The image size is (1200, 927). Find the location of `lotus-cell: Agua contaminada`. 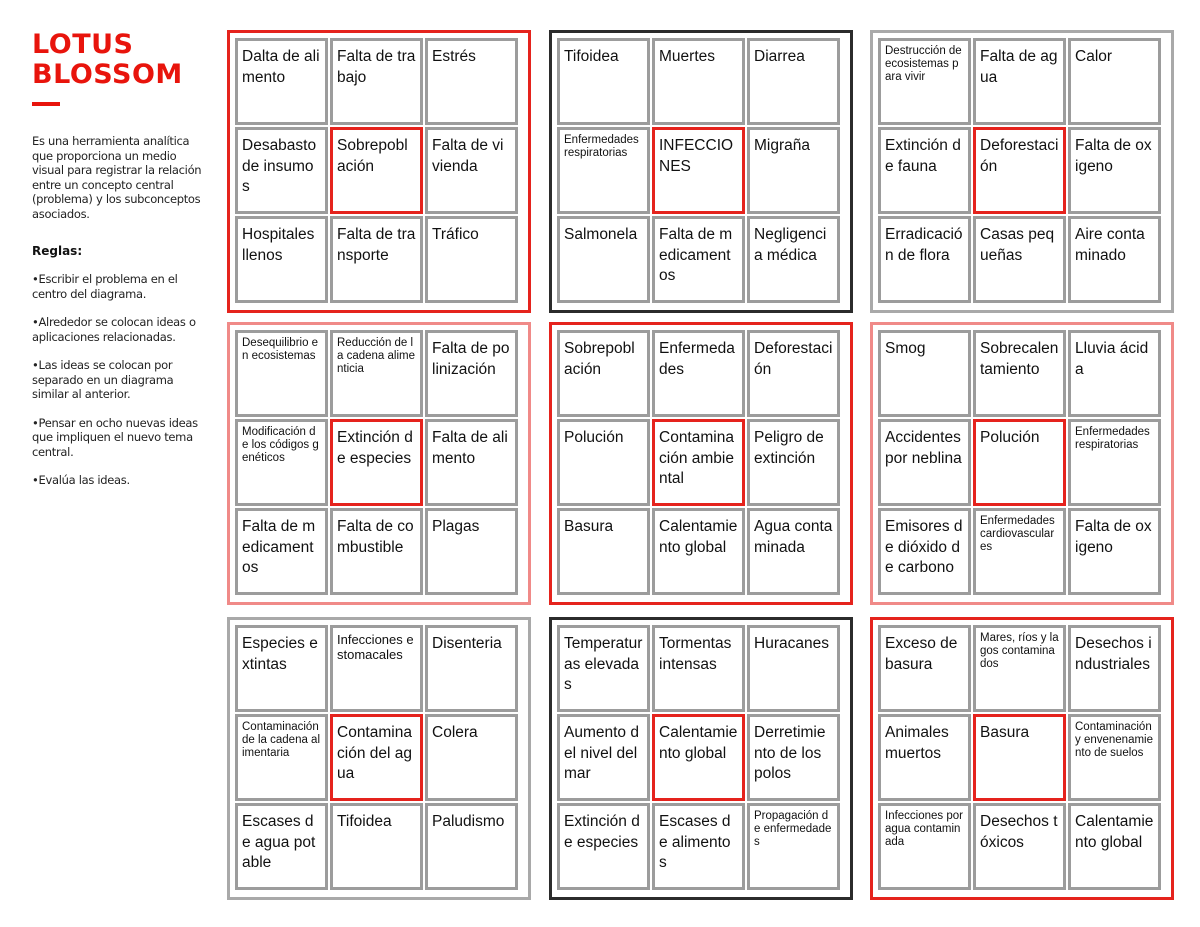

lotus-cell: Agua contaminada is located at coordinates (793, 551).